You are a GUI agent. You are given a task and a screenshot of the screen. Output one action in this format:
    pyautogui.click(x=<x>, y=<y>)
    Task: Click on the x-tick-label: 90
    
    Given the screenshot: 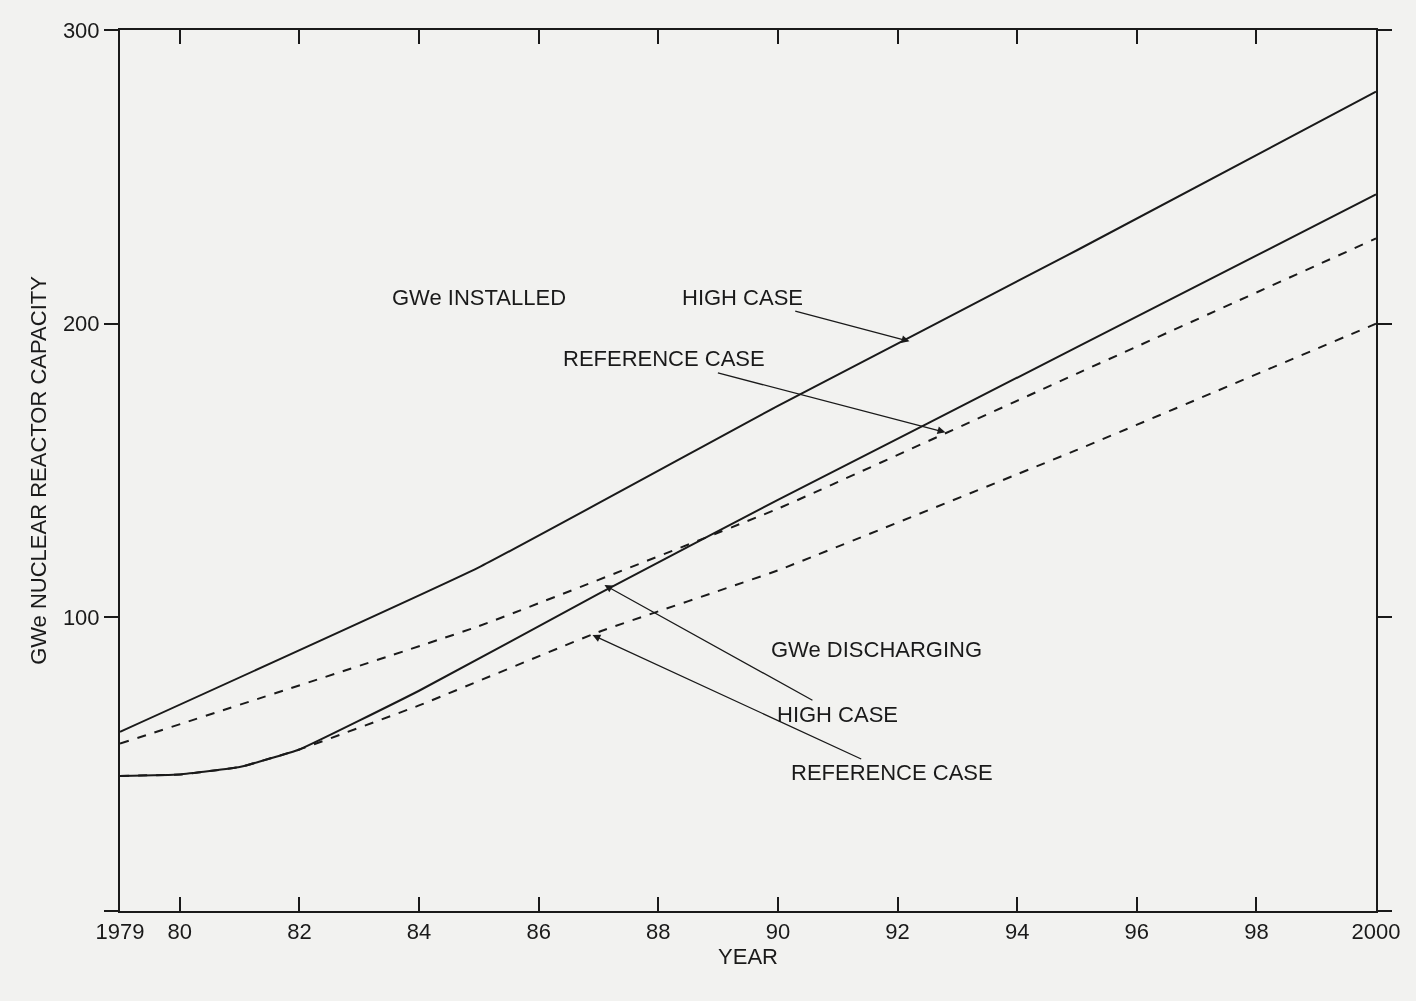 What is the action you would take?
    pyautogui.click(x=778, y=932)
    